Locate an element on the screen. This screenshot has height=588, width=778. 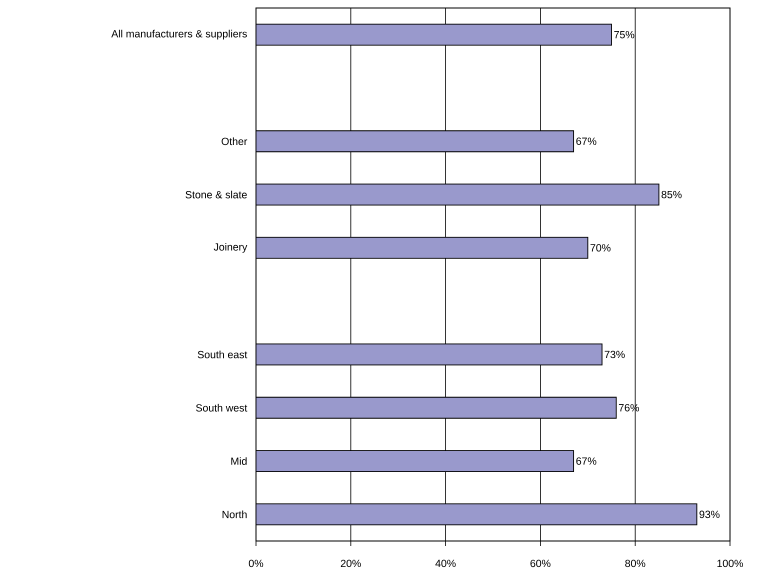
x-tick-label: 60% is located at coordinates (540, 564).